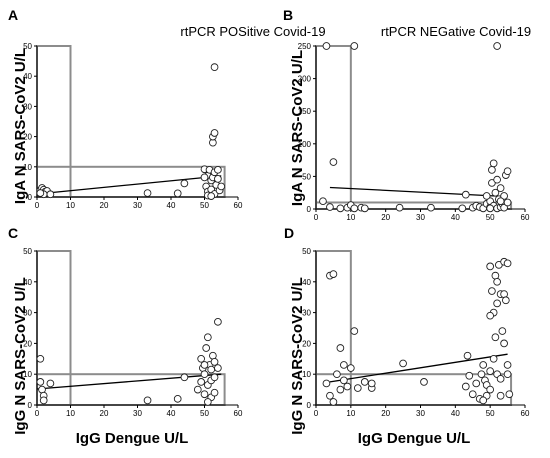  I want to click on panel-letter: A, so click(13, 15).